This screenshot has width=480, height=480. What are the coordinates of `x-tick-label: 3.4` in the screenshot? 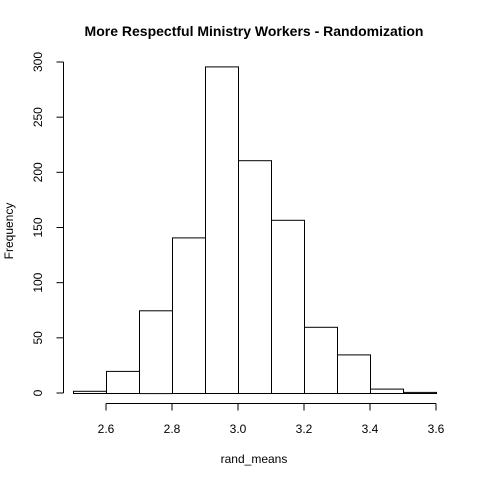 It's located at (370, 429).